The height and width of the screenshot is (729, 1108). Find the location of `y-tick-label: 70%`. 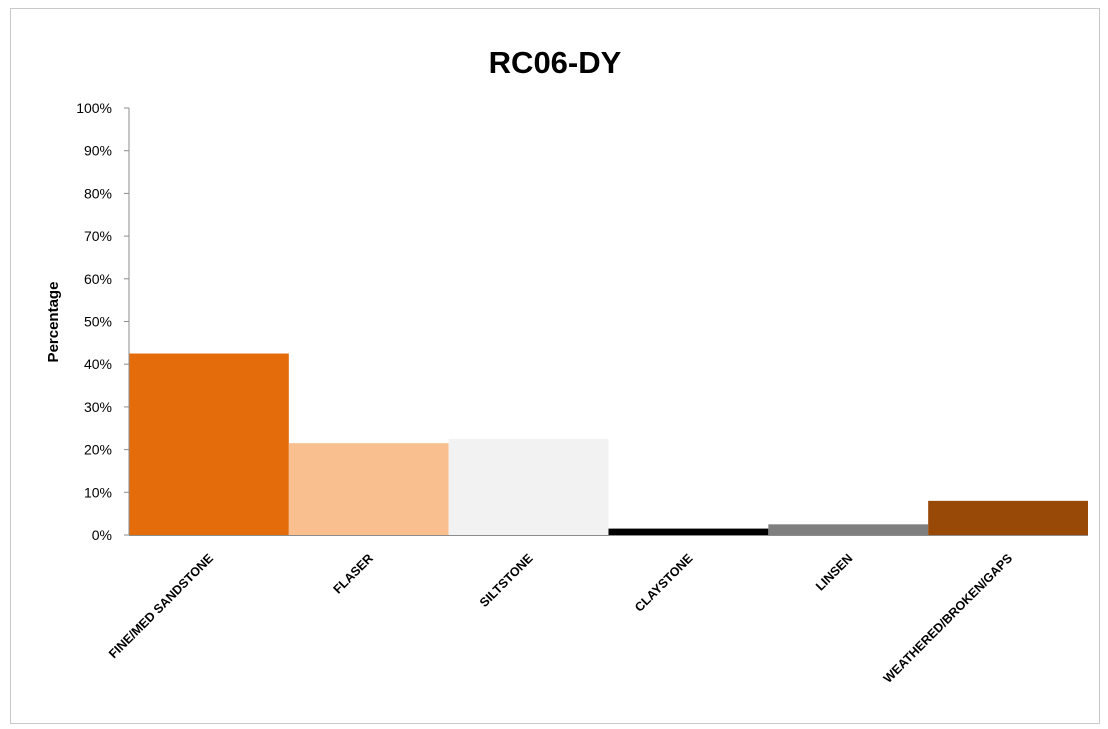

y-tick-label: 70% is located at coordinates (98, 236).